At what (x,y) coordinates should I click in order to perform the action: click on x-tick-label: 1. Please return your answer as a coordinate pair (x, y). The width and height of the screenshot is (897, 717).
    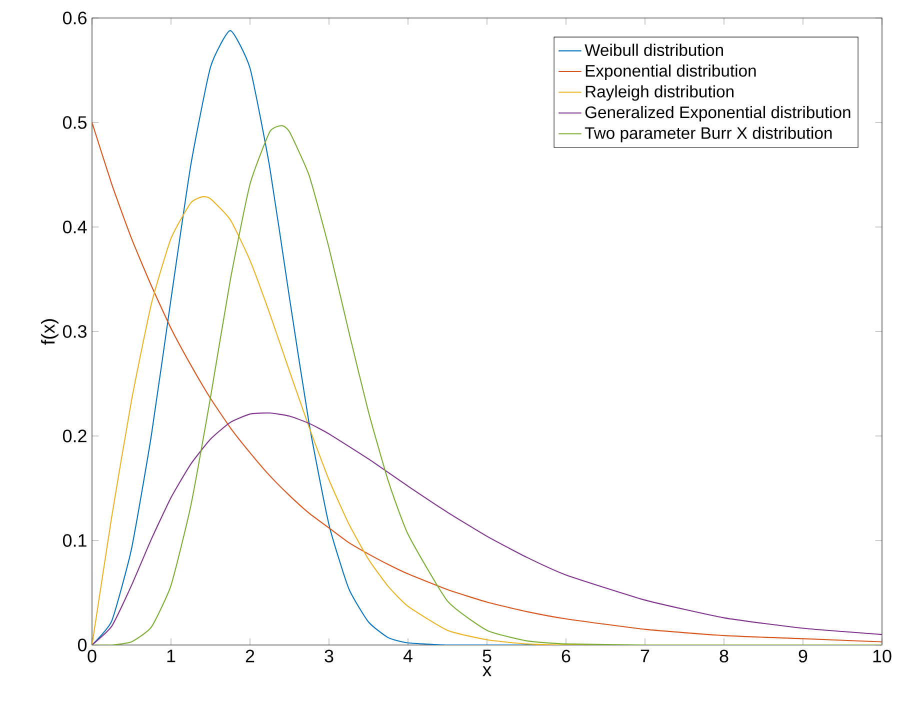
    Looking at the image, I should click on (171, 656).